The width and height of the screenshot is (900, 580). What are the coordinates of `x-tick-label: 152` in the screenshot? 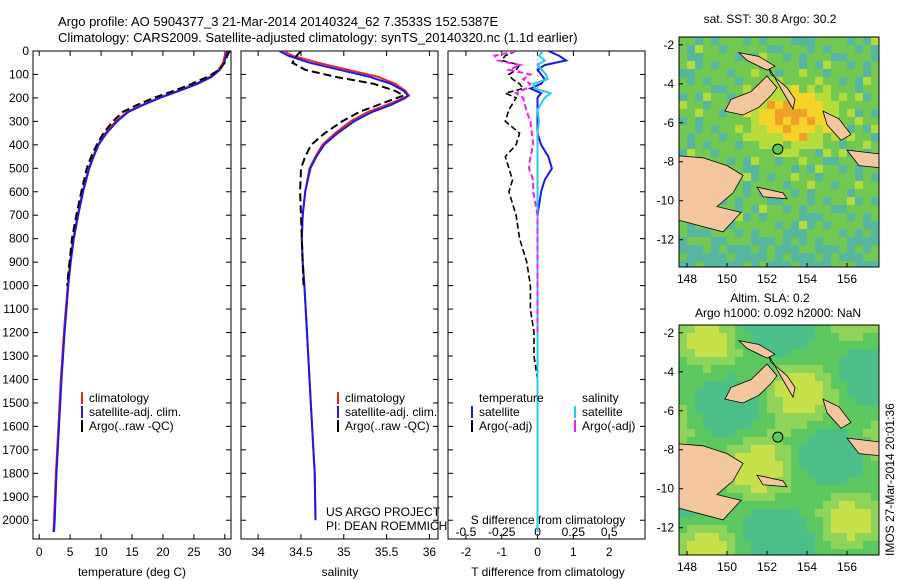 It's located at (767, 567).